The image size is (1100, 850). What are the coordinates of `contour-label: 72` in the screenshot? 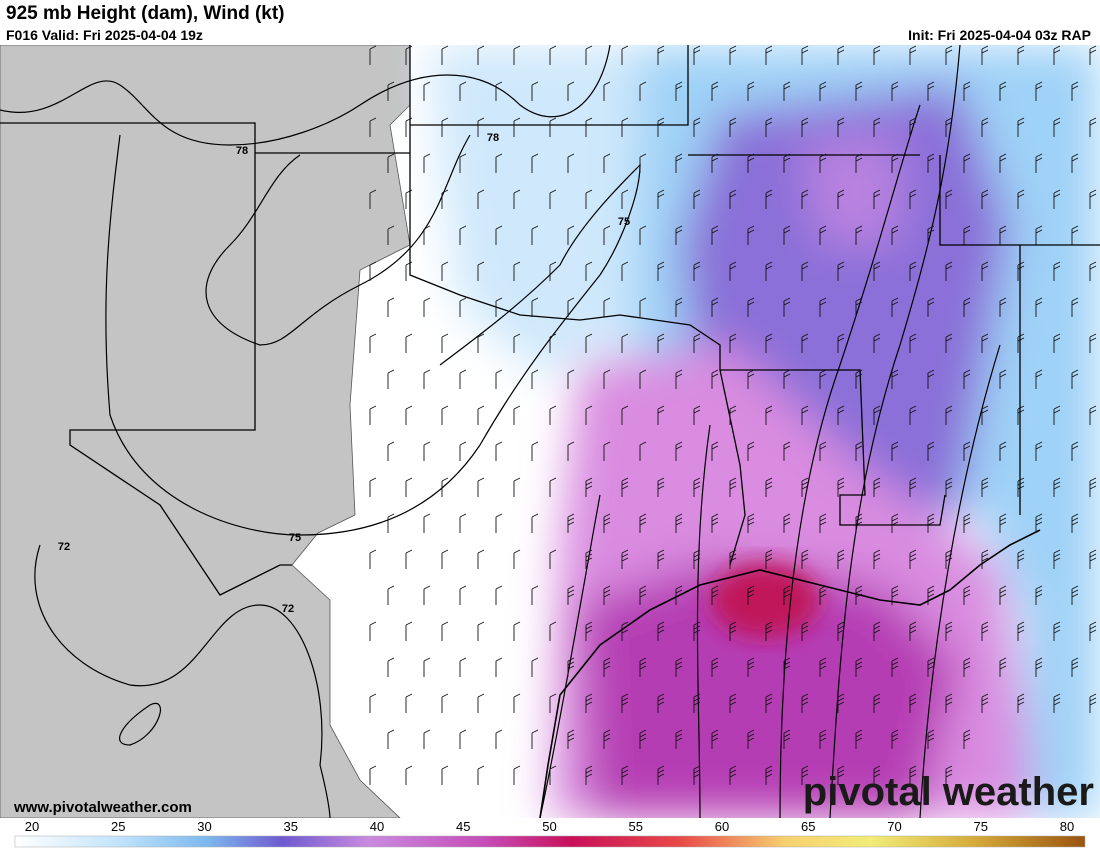 It's located at (288, 609).